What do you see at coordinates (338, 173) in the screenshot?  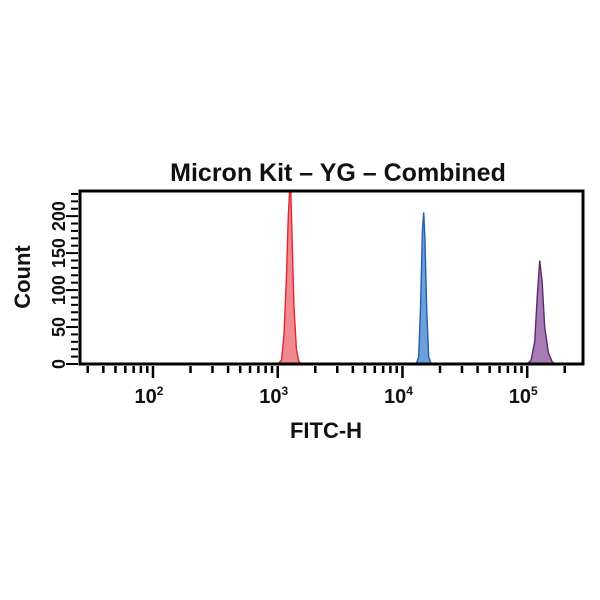 I see `chart-title: Micron Kit – YG – Combined` at bounding box center [338, 173].